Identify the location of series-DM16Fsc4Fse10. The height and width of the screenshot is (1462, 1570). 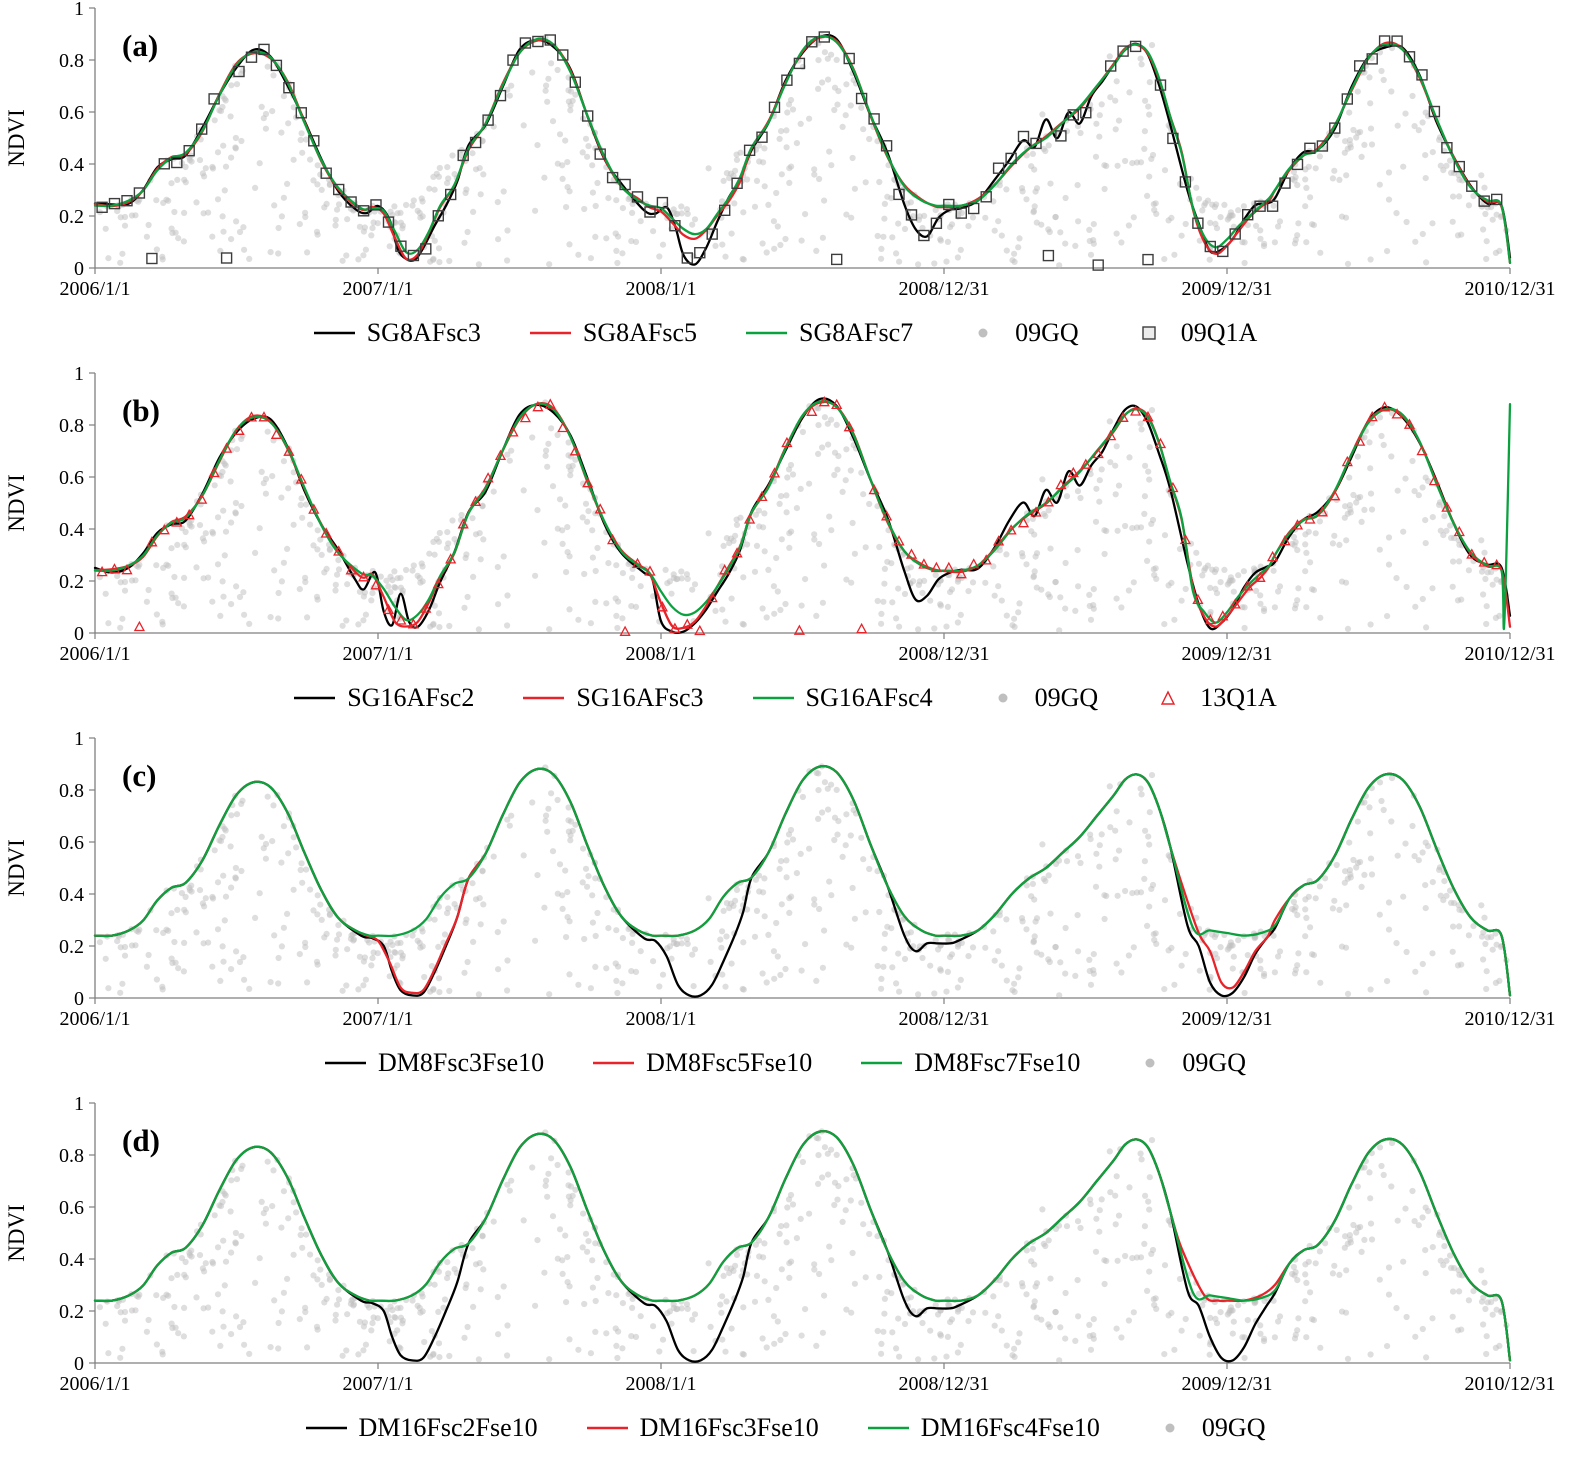
(802, 1245).